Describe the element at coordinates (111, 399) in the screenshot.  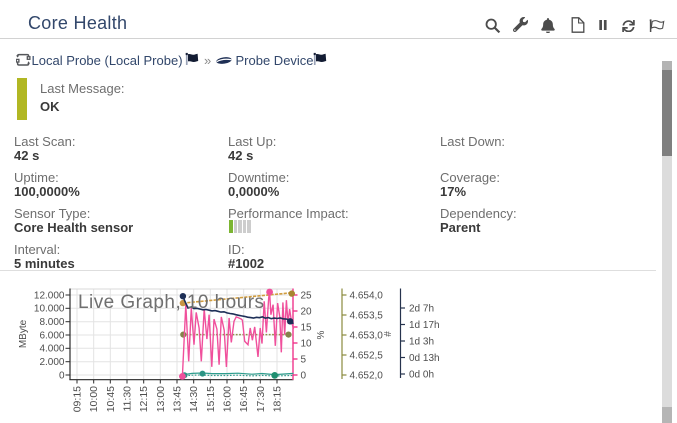
I see `svg-text: 10:45` at that location.